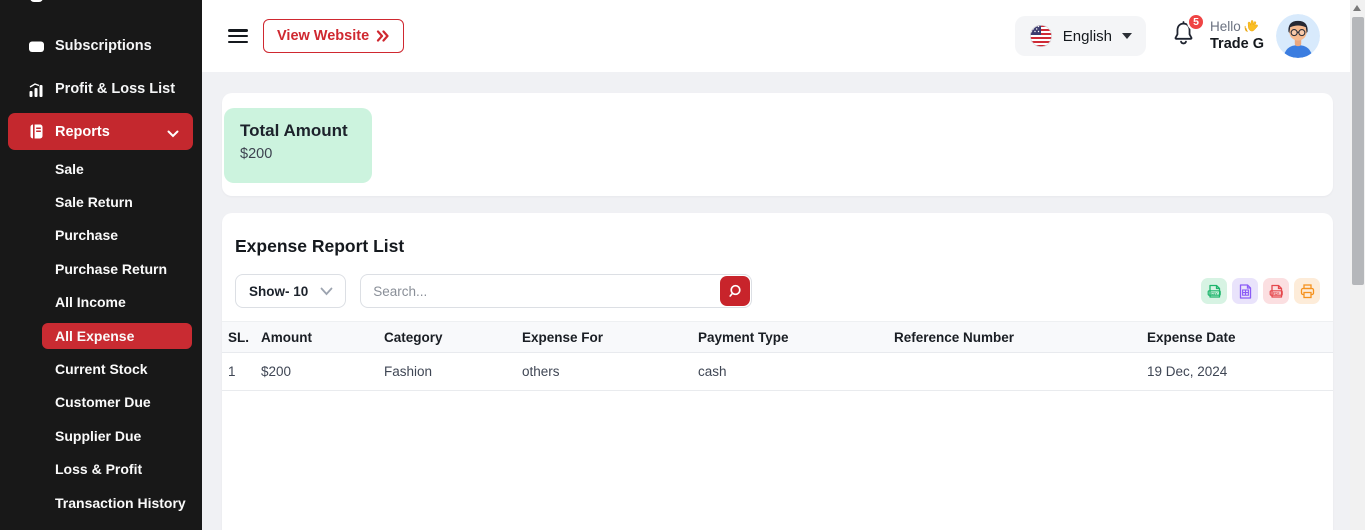 The width and height of the screenshot is (1365, 530). I want to click on due-list-icon, so click(36, 2).